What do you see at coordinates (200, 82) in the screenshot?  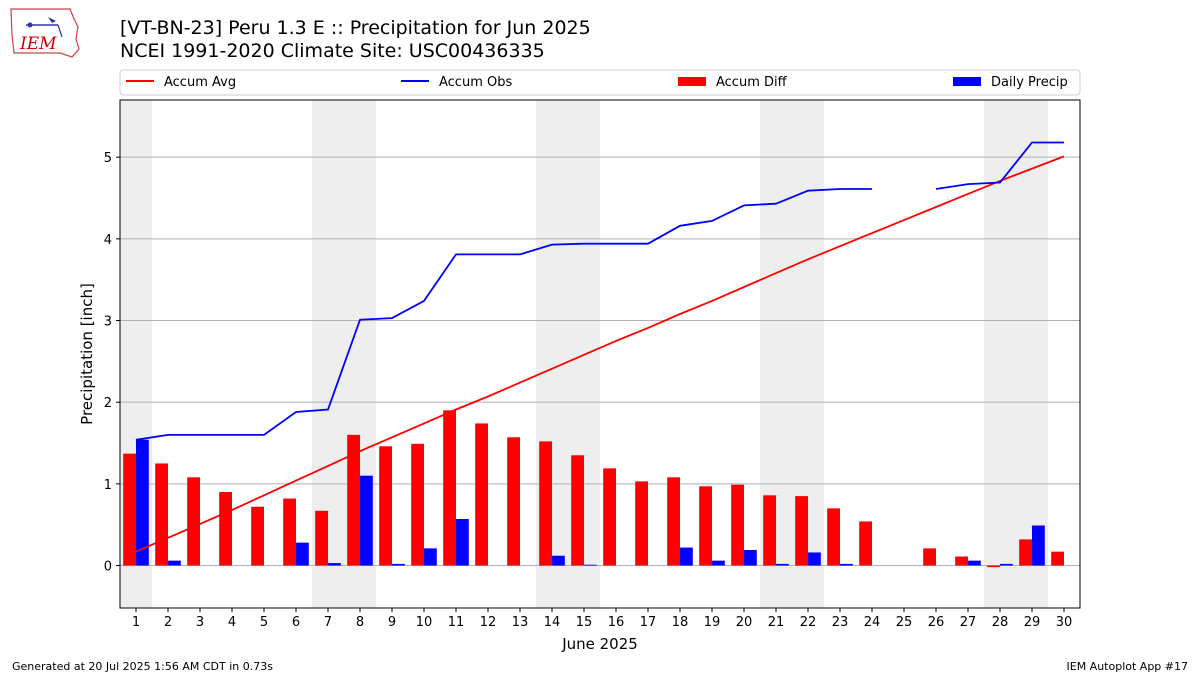 I see `legend-label: Accum Avg` at bounding box center [200, 82].